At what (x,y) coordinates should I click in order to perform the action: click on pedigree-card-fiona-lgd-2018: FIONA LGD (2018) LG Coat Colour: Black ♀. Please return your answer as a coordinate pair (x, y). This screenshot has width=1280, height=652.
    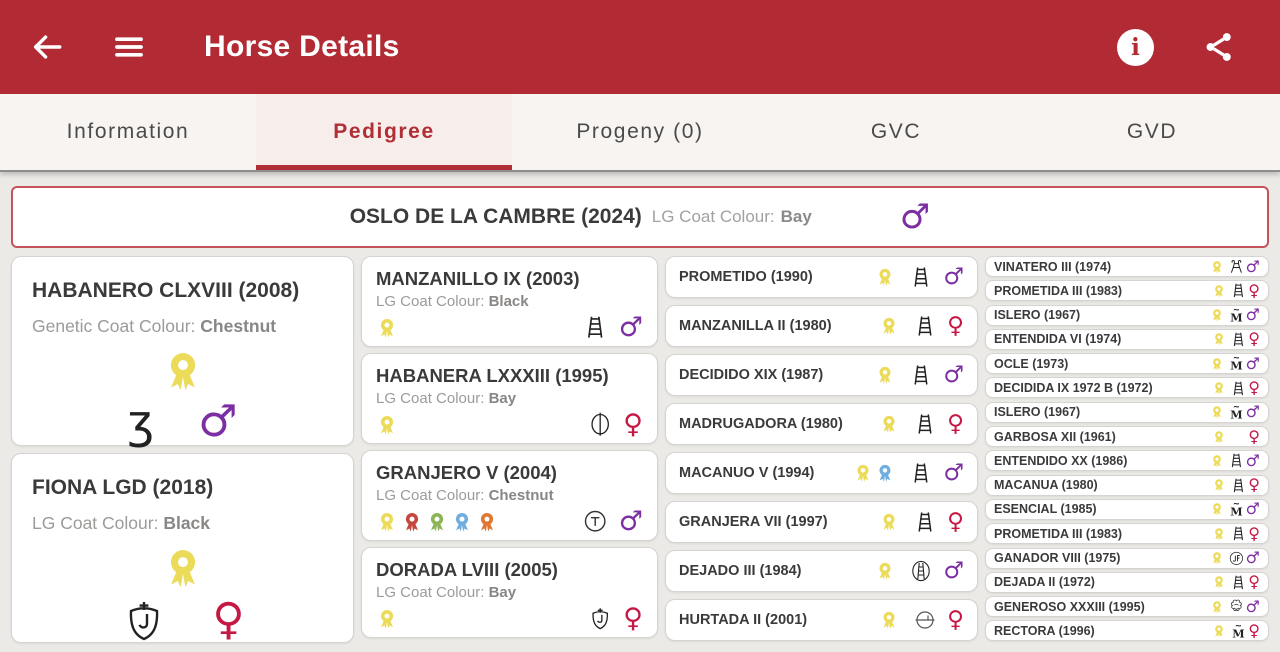
    Looking at the image, I should click on (182, 548).